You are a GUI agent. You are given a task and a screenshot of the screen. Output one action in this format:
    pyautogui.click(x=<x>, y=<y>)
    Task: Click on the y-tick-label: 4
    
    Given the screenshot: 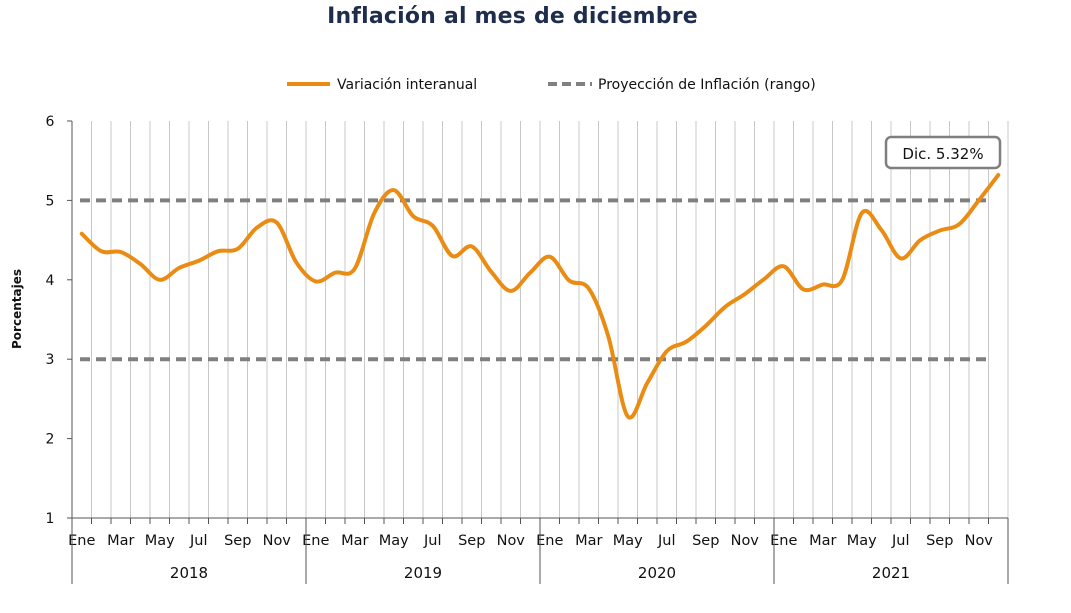 What is the action you would take?
    pyautogui.click(x=50, y=281)
    